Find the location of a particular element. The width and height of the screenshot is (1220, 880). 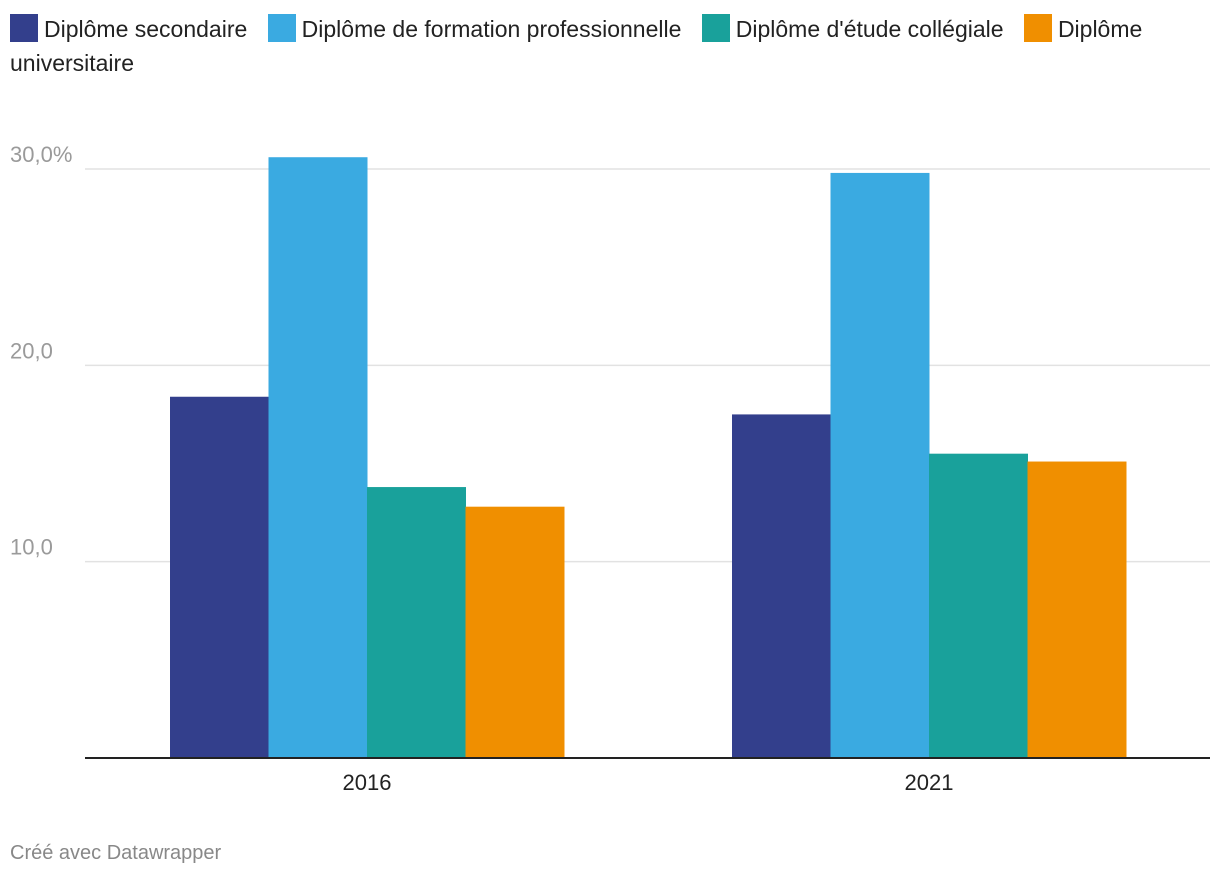

legend-label-collegiale: Diplôme d'étude collégiale is located at coordinates (869, 29).